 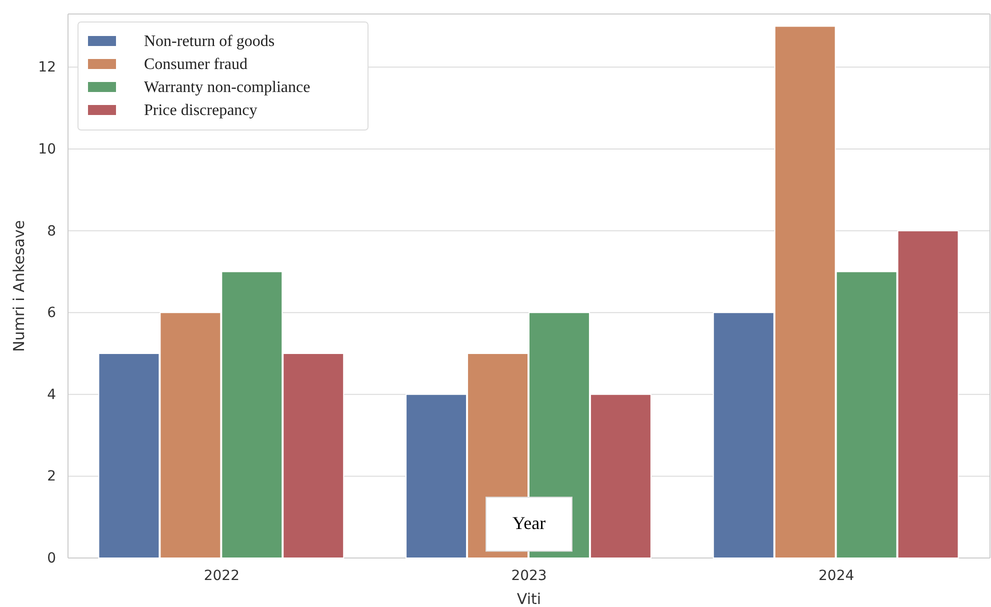 What do you see at coordinates (222, 576) in the screenshot?
I see `x-tick-label: 2022` at bounding box center [222, 576].